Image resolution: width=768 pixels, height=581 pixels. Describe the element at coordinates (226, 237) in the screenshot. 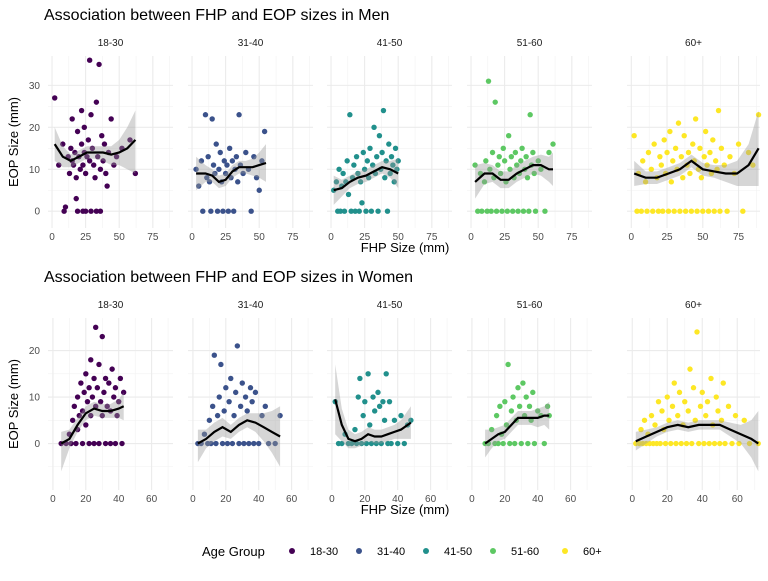

I see `x-tick-label: 25` at that location.